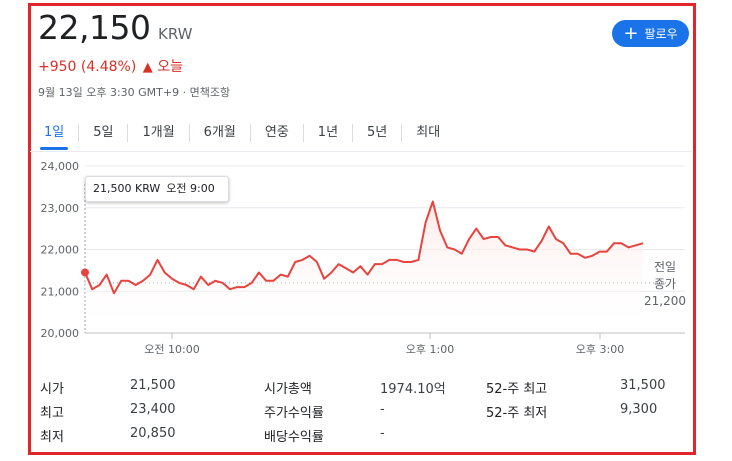  I want to click on stat-value-dividend-yield: -, so click(382, 433).